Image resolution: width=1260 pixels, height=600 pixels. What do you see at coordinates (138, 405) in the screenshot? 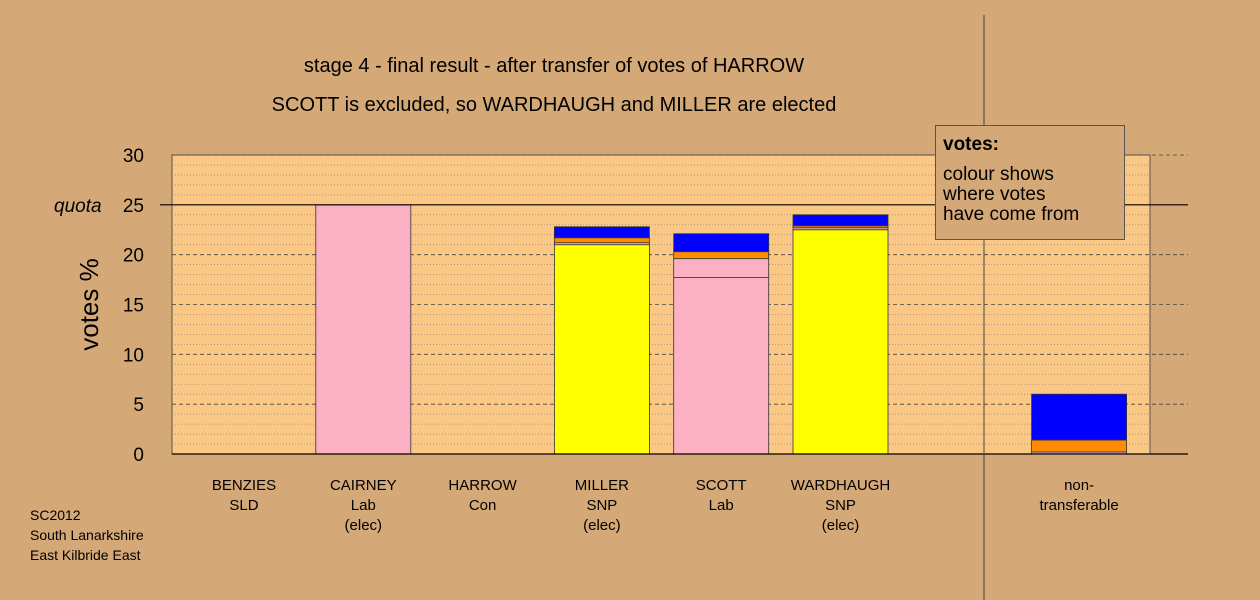
I see `y-tick-label: 5` at bounding box center [138, 405].